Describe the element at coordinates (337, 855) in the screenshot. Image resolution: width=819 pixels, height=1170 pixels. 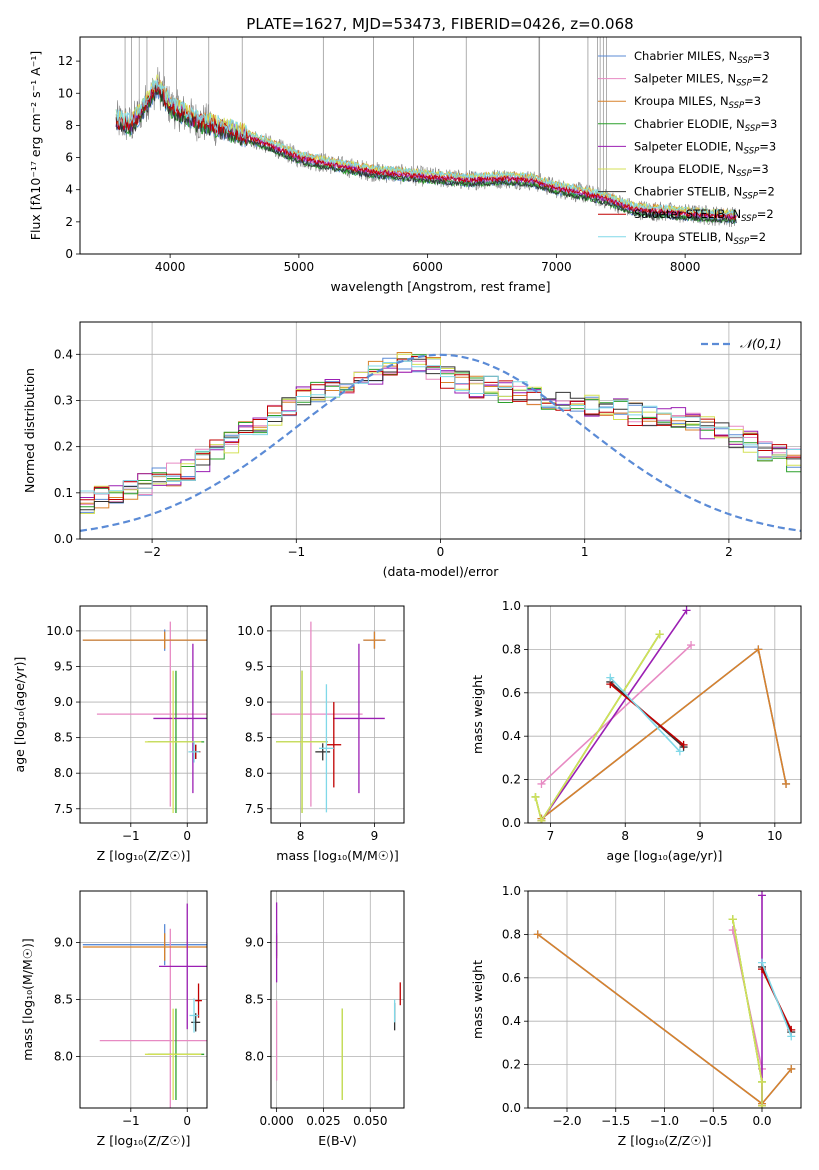
I see `x-axis-label: mass [log₁₀(M/M☉)]` at that location.